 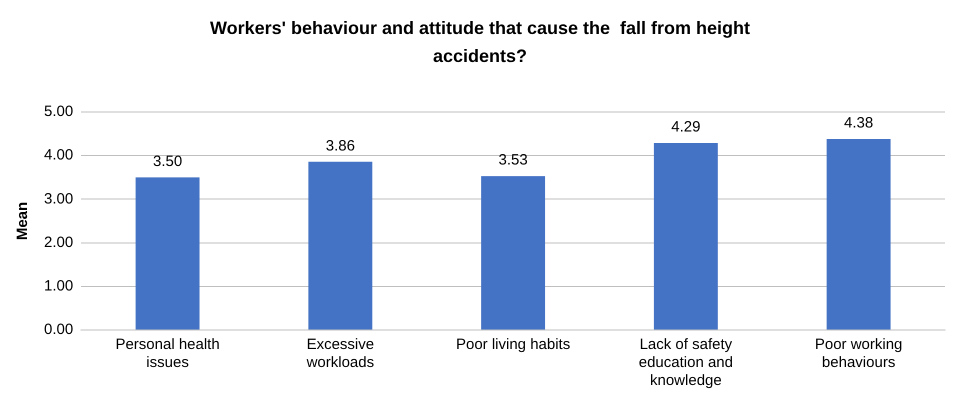 What do you see at coordinates (513, 160) in the screenshot?
I see `data-label: 3.53` at bounding box center [513, 160].